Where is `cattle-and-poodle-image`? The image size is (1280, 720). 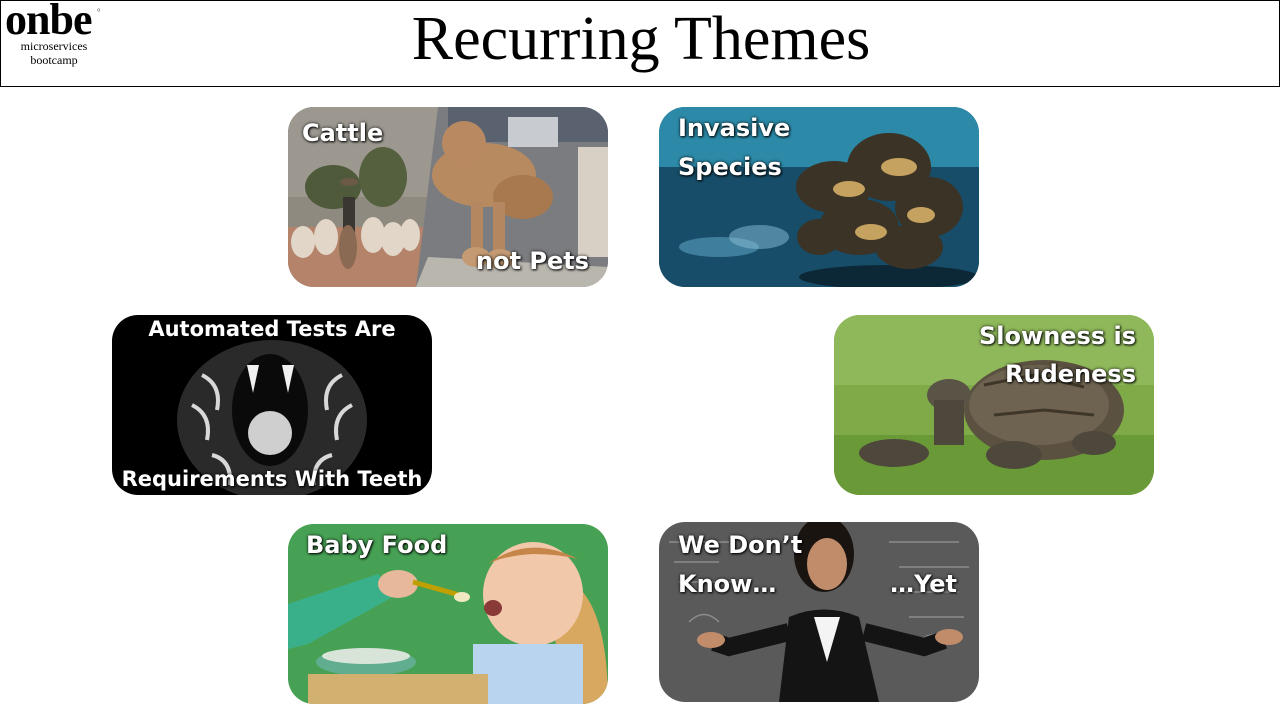 cattle-and-poodle-image is located at coordinates (448, 197).